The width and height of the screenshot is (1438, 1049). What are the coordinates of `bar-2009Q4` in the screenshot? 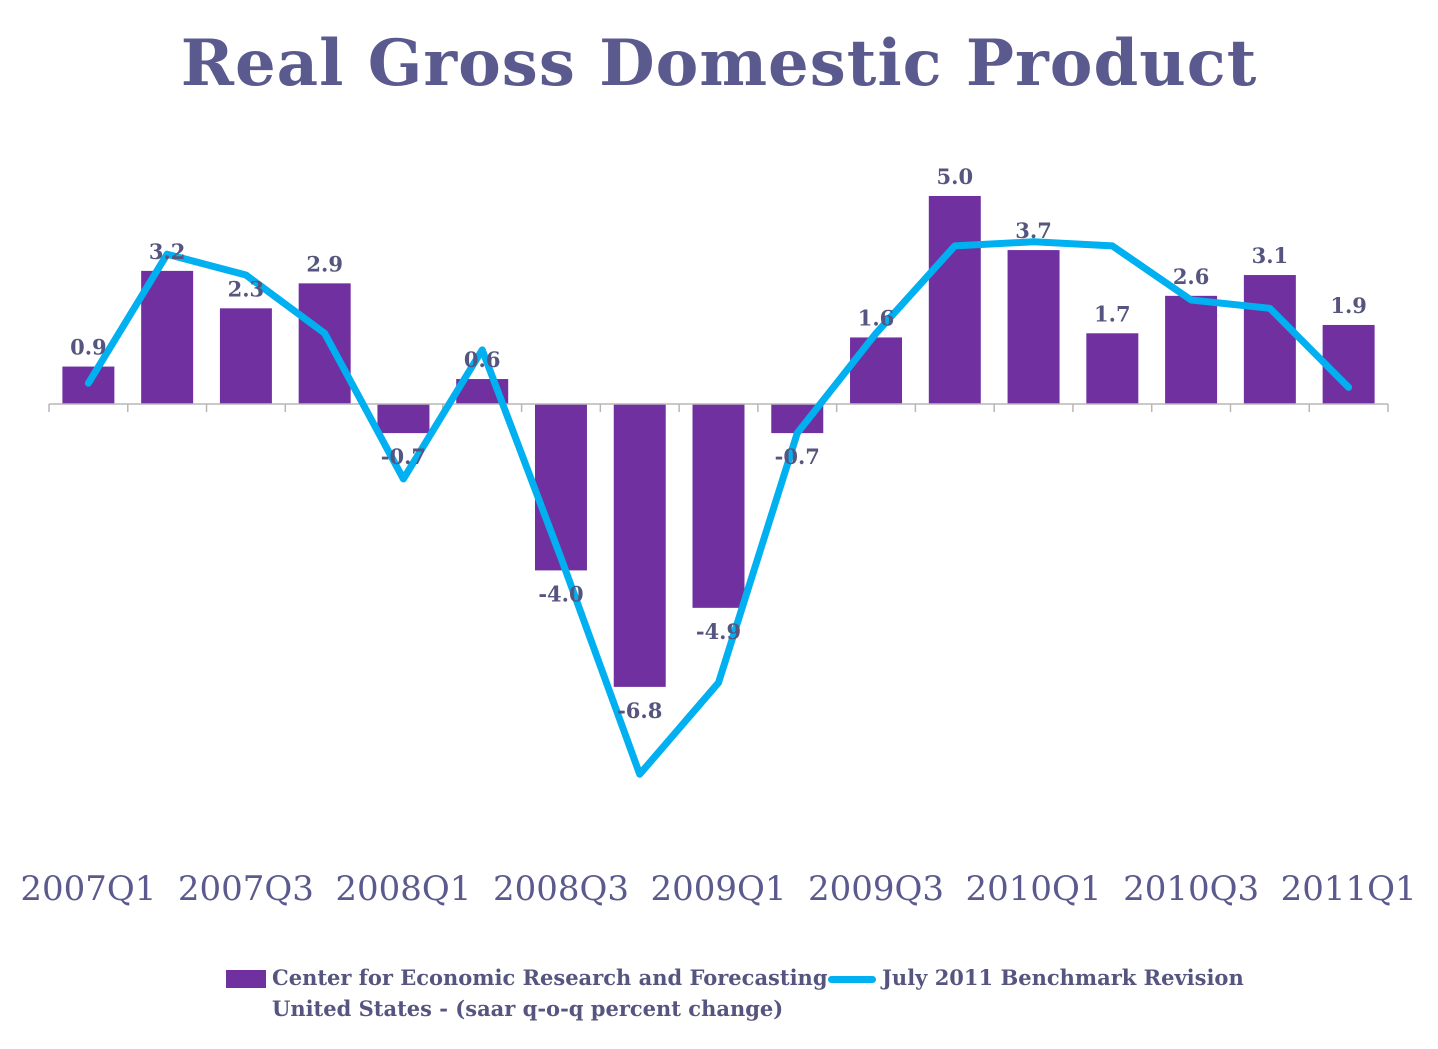 It's located at (954, 300).